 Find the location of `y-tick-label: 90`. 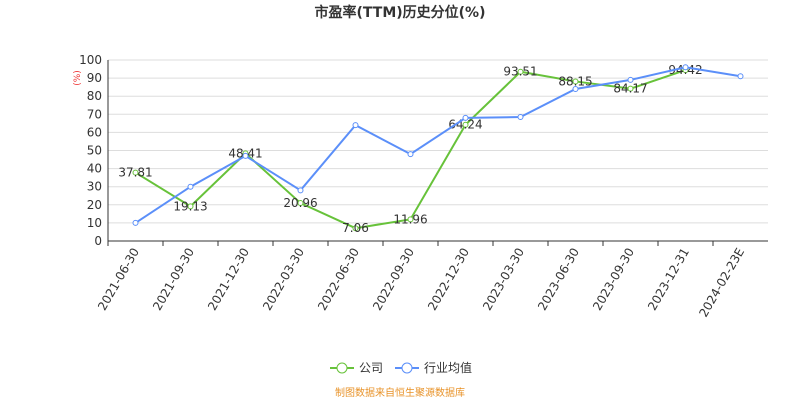

y-tick-label: 90 is located at coordinates (94, 78).